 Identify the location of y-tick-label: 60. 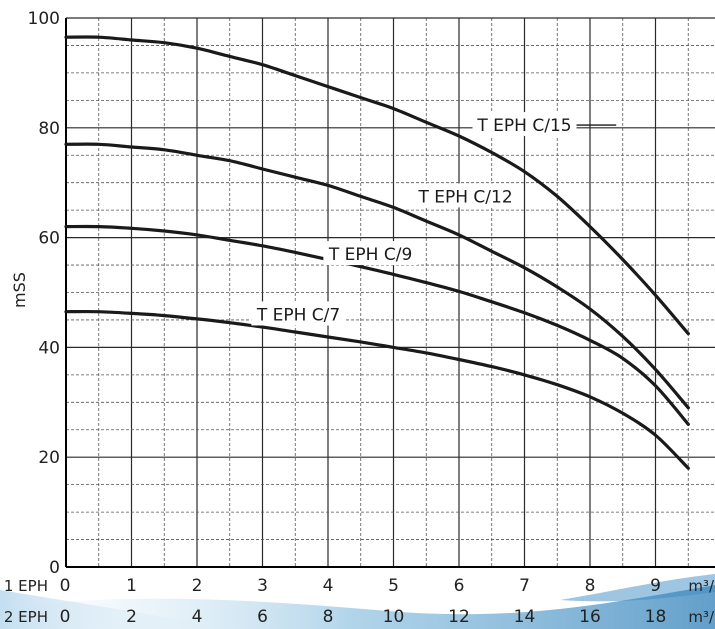
(49, 239).